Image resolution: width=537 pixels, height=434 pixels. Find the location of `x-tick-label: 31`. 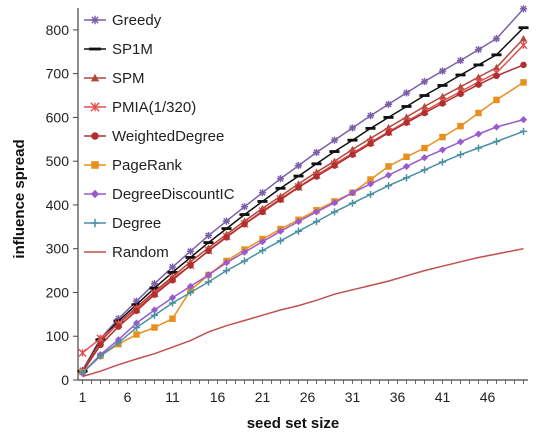

x-tick-label: 31 is located at coordinates (353, 397).